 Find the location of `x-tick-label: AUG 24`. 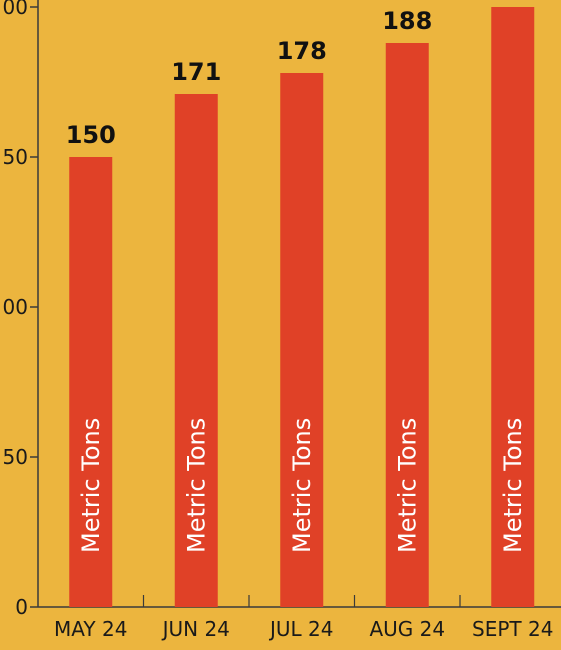

x-tick-label: AUG 24 is located at coordinates (407, 629).